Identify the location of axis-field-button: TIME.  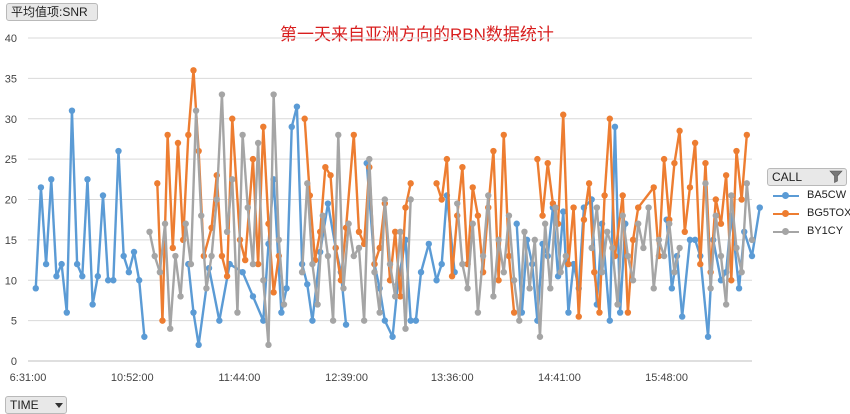
(36, 405).